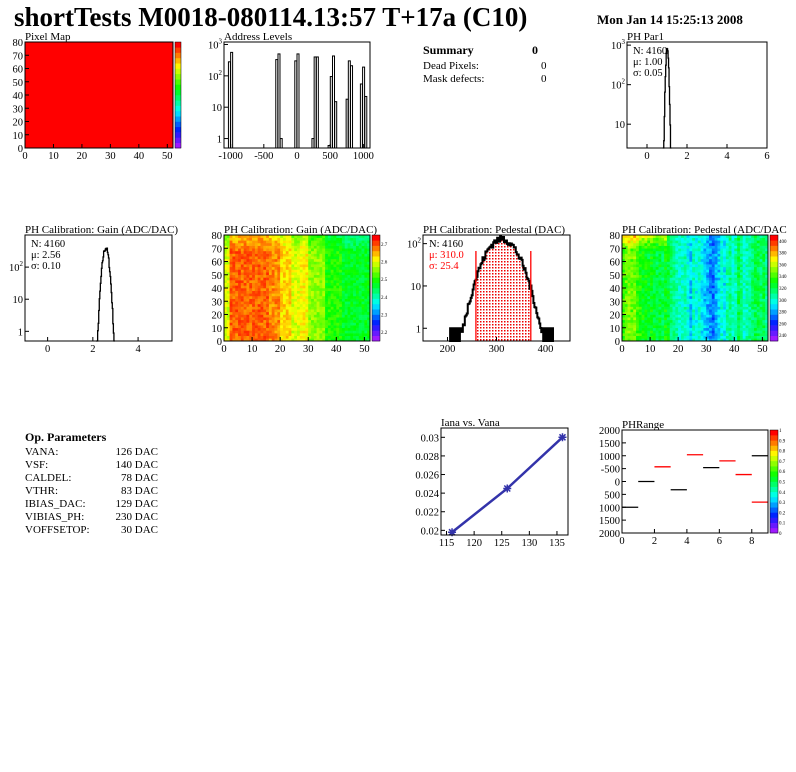 The width and height of the screenshot is (796, 772). I want to click on x-tick-label: 1000, so click(363, 156).